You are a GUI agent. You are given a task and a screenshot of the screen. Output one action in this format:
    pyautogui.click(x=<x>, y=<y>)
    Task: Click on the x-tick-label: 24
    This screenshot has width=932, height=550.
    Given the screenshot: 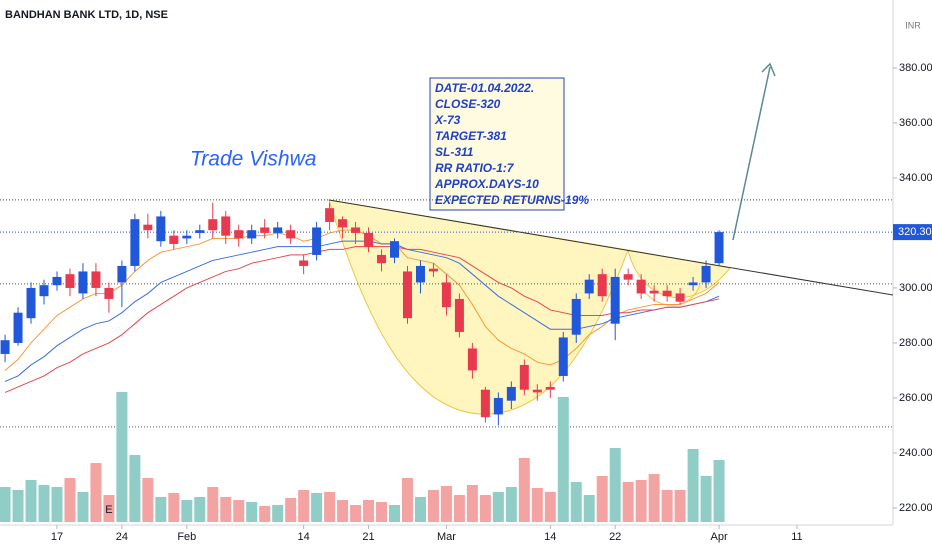 What is the action you would take?
    pyautogui.click(x=122, y=537)
    